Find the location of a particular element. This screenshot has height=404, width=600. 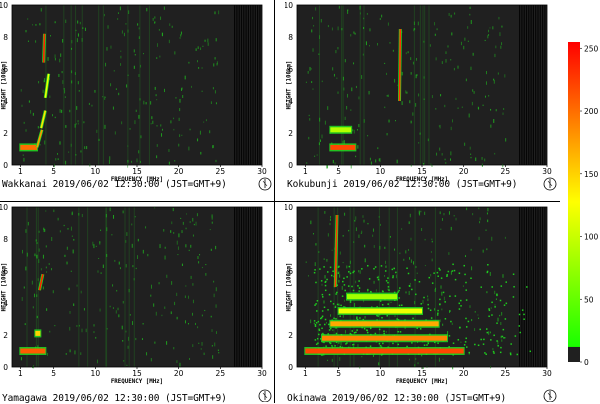

colorbar-tick-label: 100 is located at coordinates (591, 237).